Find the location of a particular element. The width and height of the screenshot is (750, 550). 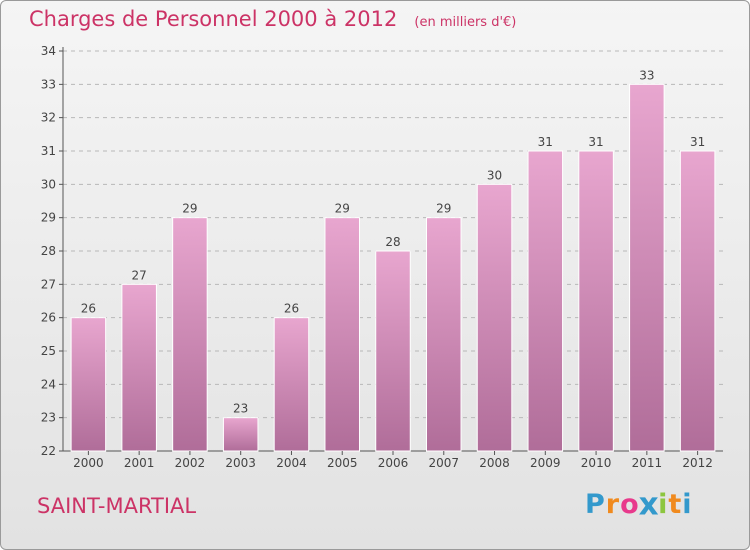

x-tick-label: 2003 is located at coordinates (240, 463).